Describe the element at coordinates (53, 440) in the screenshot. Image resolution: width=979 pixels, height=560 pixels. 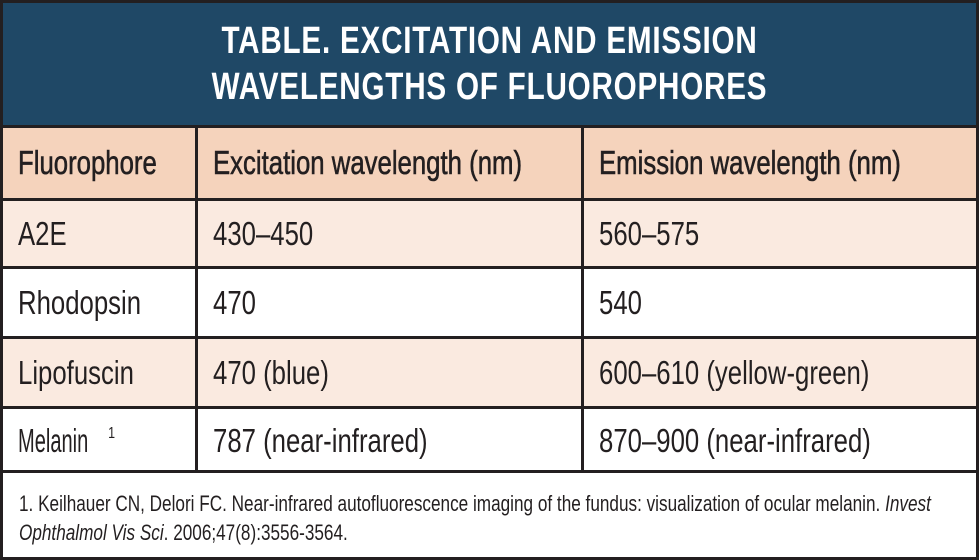
I see `fluorophore-name: Melanin` at that location.